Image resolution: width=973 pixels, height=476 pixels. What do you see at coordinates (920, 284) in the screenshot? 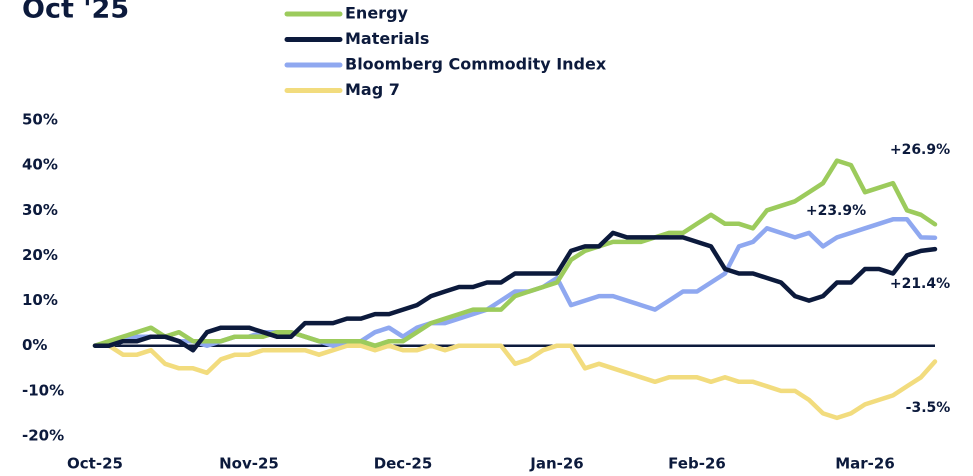
I see `end-label: +21.4%` at bounding box center [920, 284].